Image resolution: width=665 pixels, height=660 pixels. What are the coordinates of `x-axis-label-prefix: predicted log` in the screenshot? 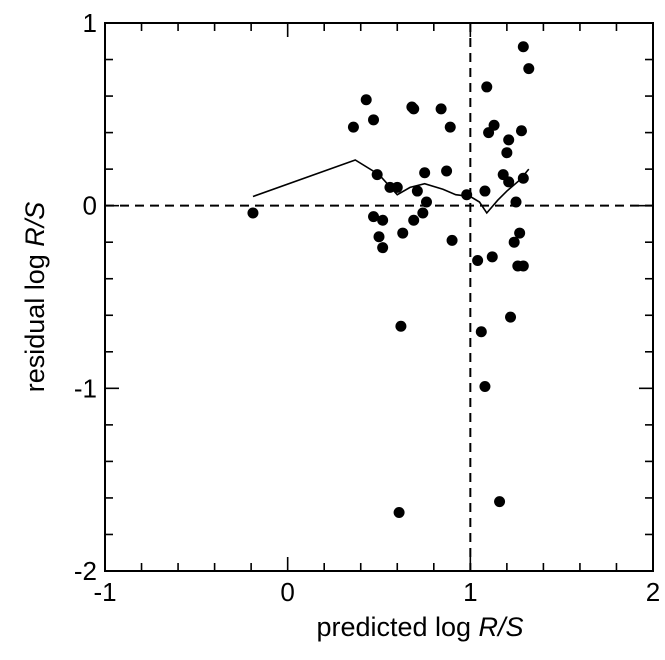 It's located at (397, 627).